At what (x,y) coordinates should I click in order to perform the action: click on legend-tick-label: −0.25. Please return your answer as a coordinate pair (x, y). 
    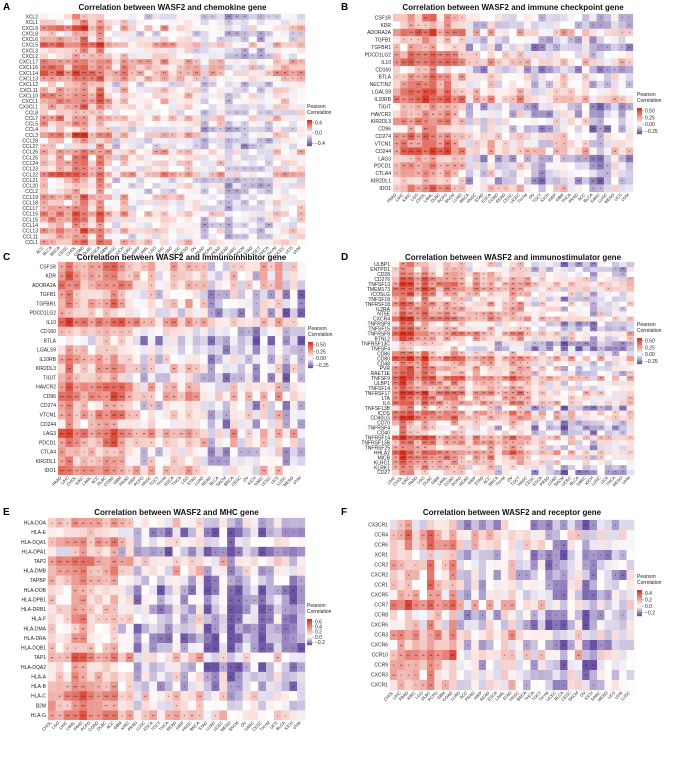
    Looking at the image, I should click on (322, 366).